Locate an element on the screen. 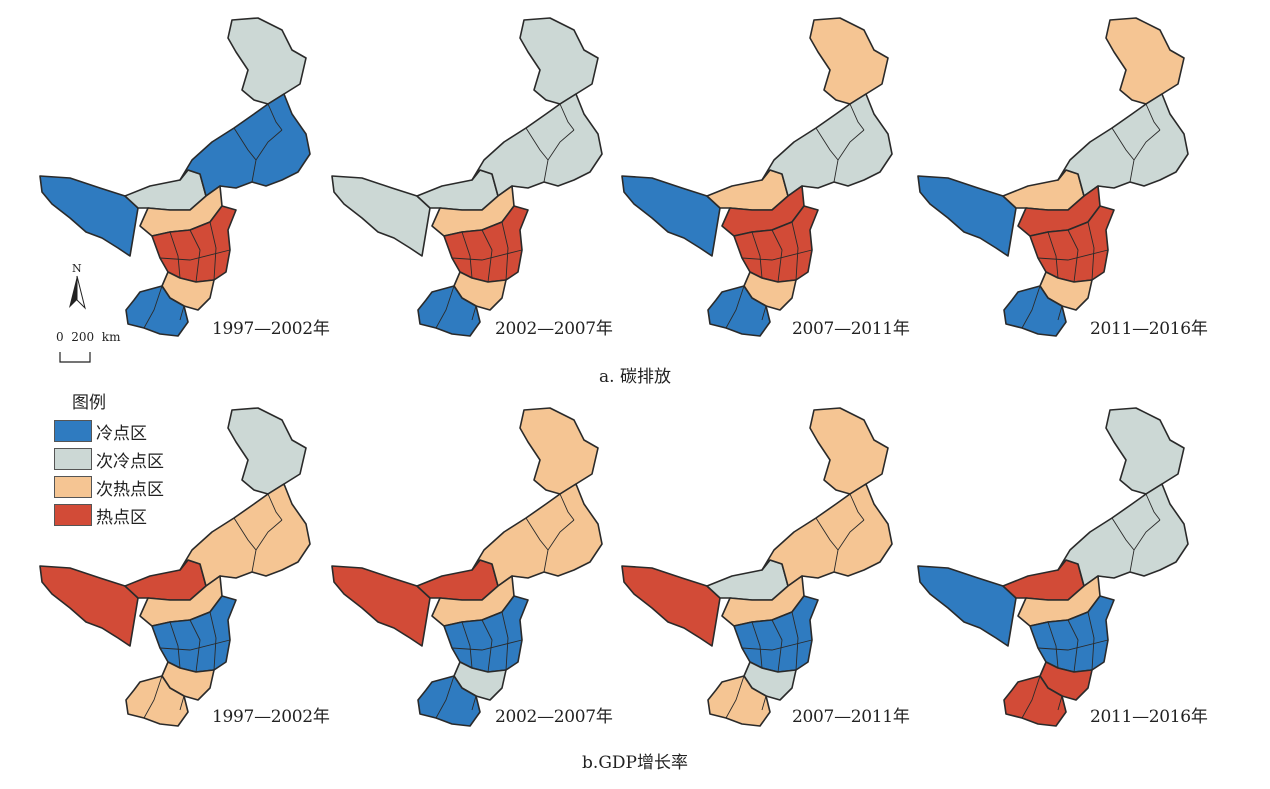  map-panel-gdp-2011-2016: 2011—2016年 is located at coordinates (1058, 570).